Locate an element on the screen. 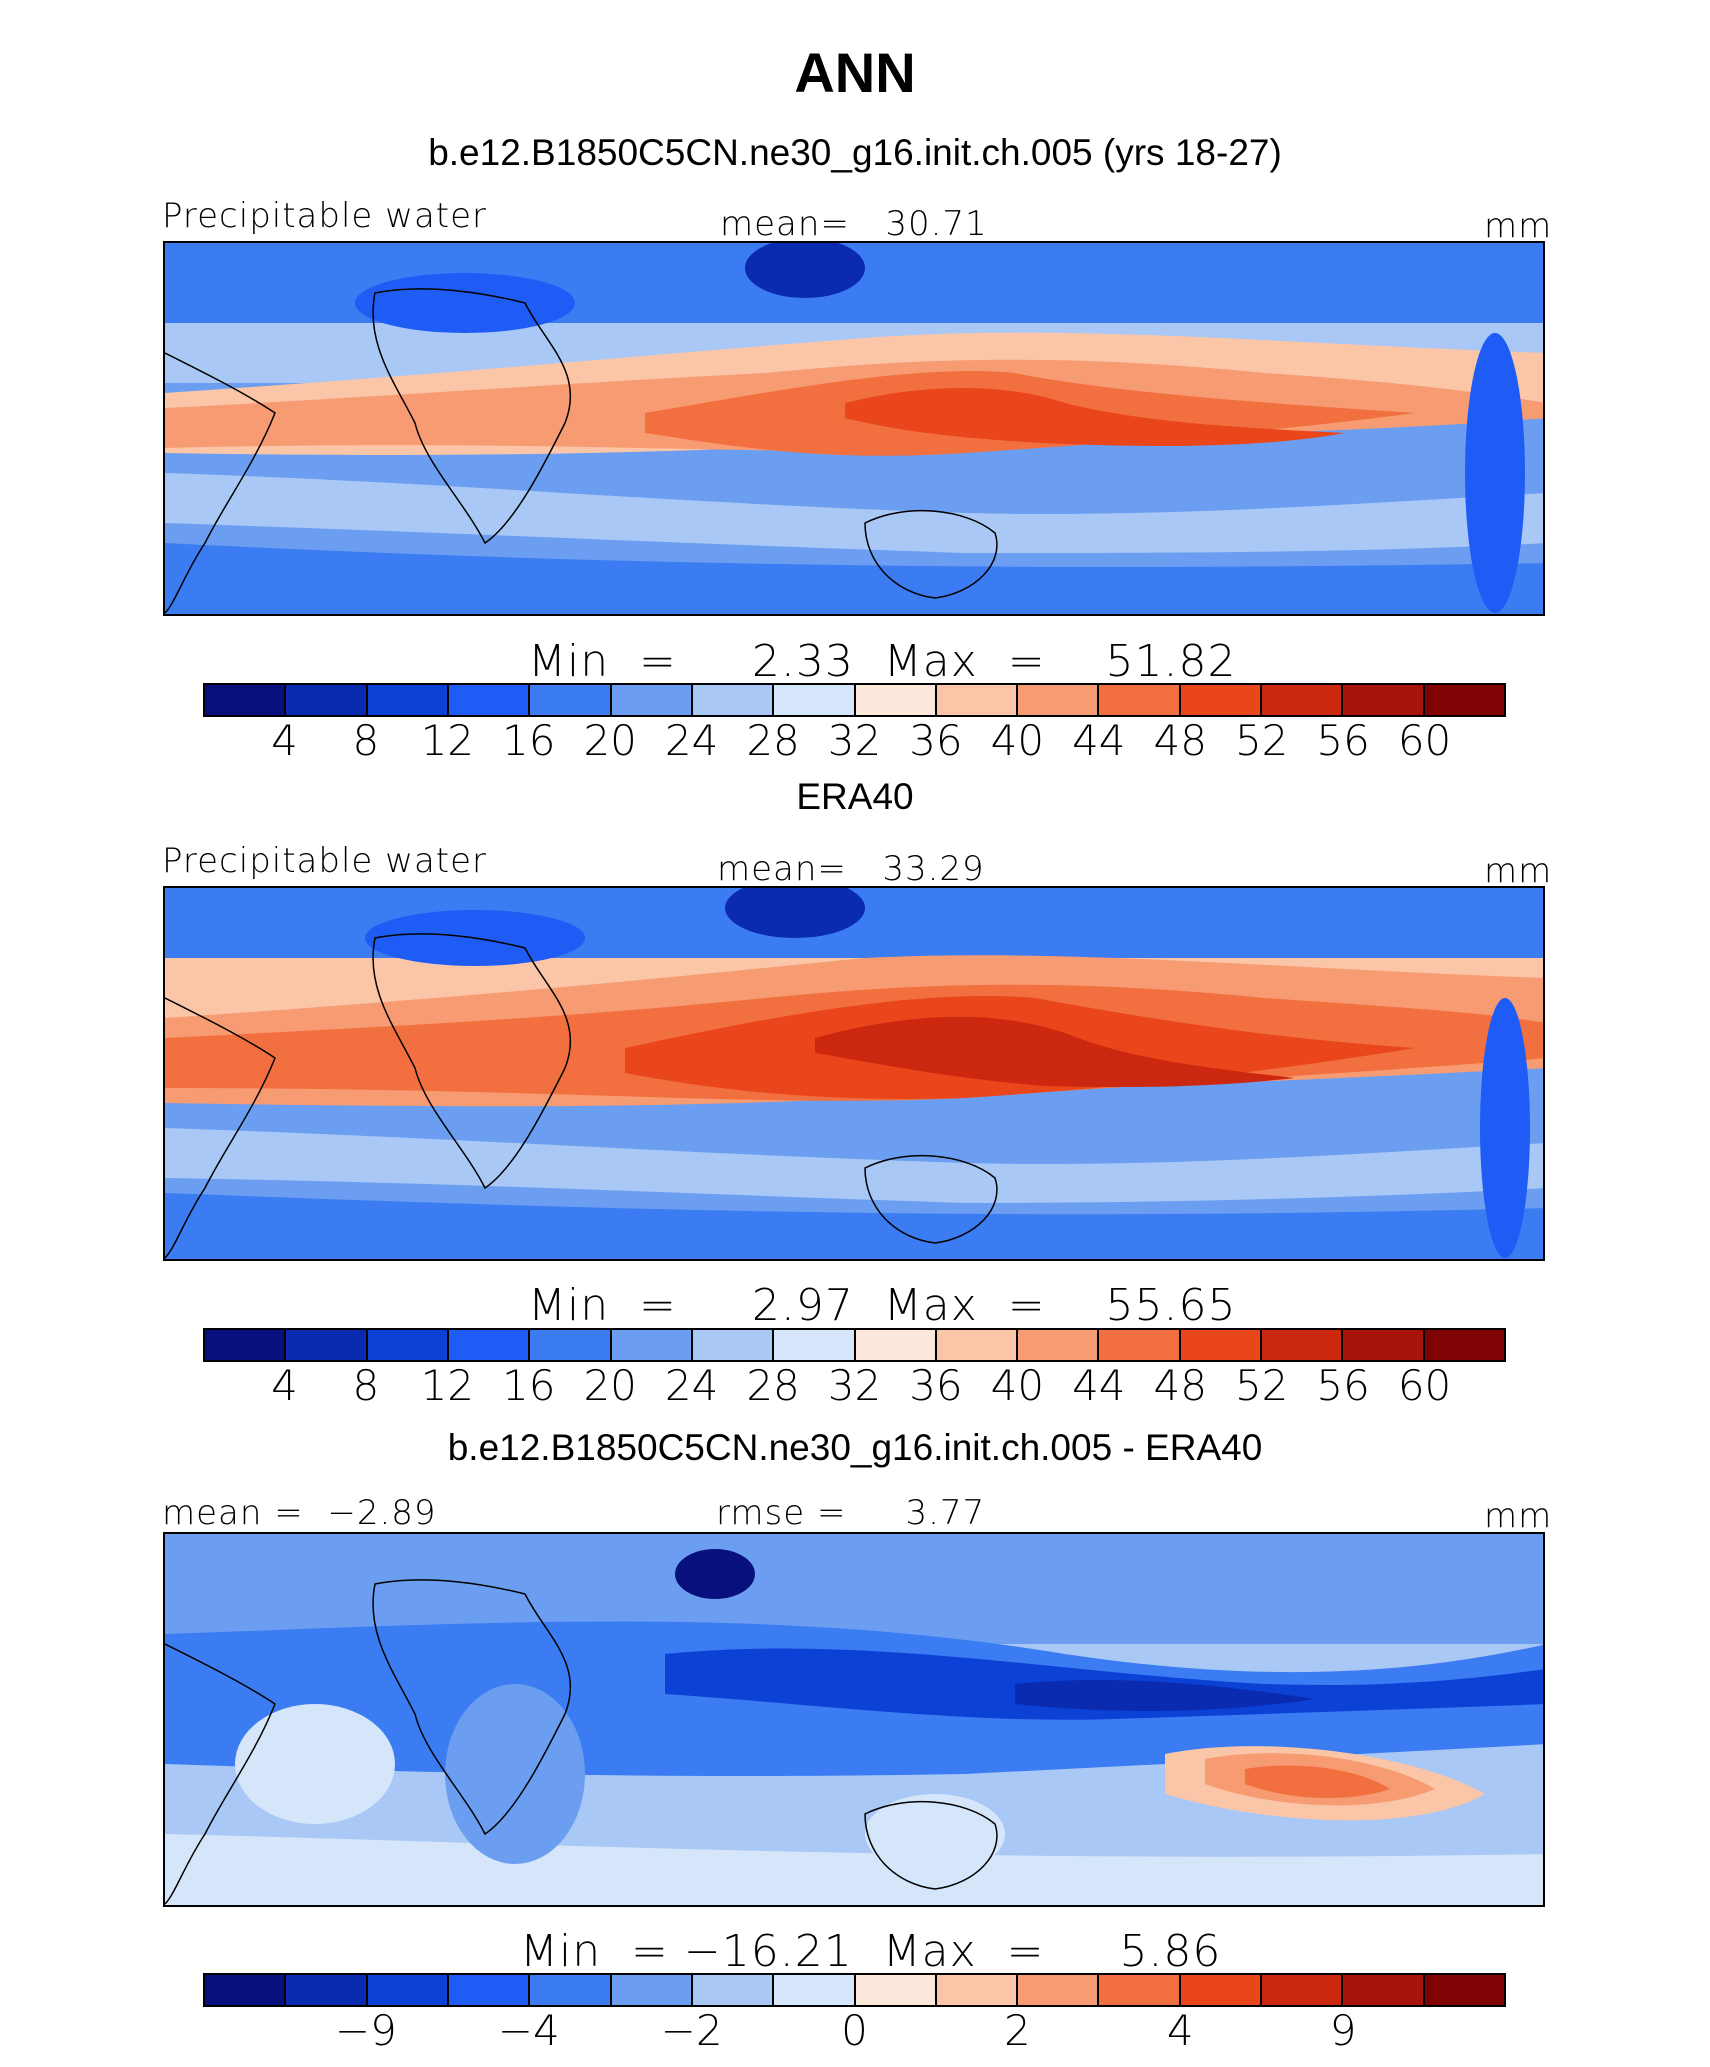 This screenshot has height=2067, width=1710. colorbar-tick-label: 8 is located at coordinates (366, 740).